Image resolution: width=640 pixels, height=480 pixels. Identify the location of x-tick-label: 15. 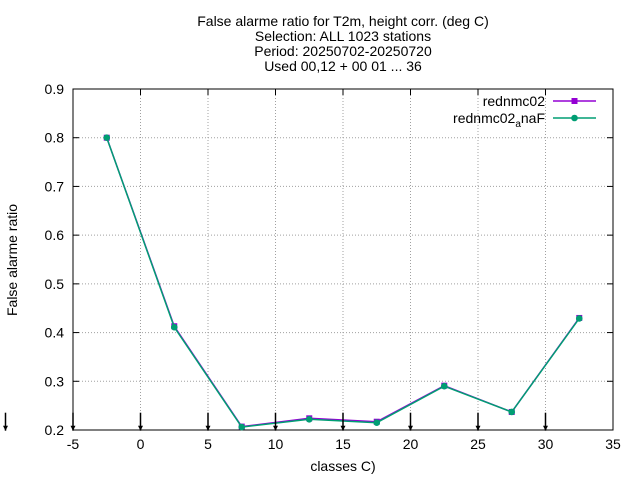
(343, 444).